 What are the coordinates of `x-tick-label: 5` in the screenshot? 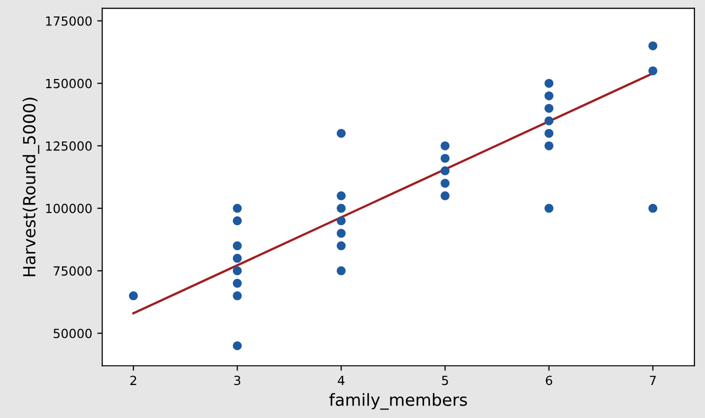 It's located at (445, 381).